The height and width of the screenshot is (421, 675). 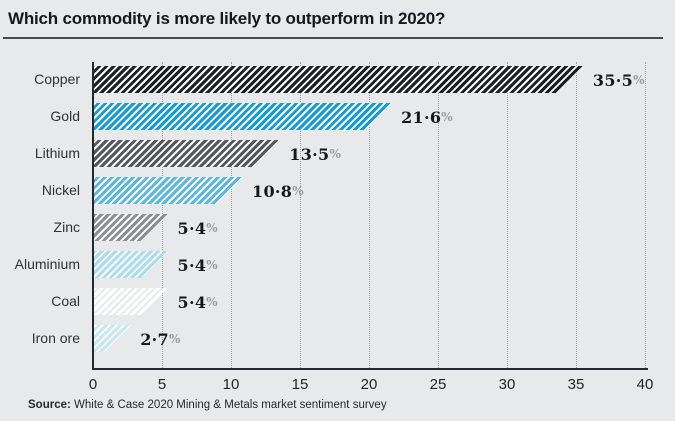 I want to click on category-label-gold: Gold, so click(x=65, y=116).